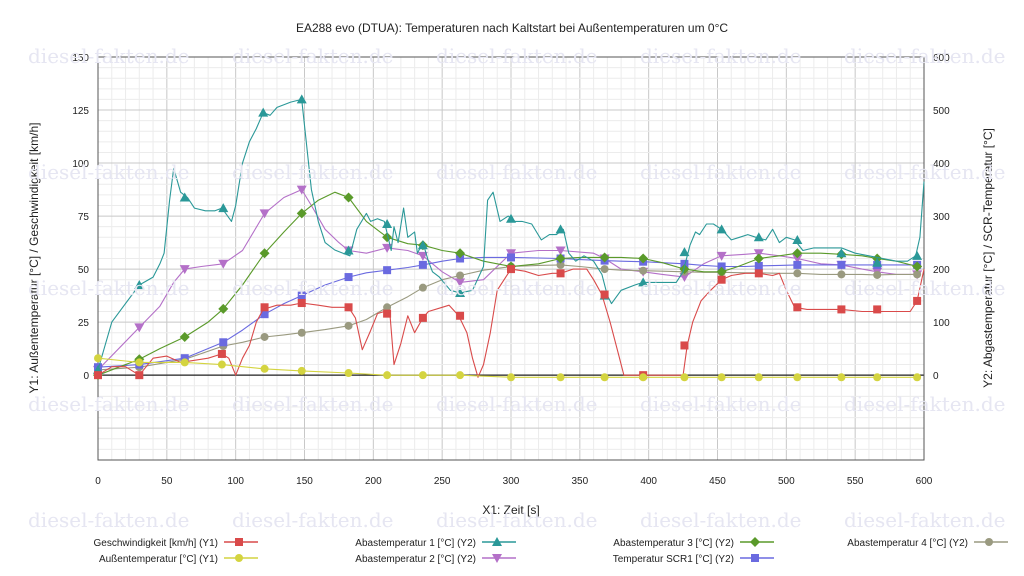  Describe the element at coordinates (941, 164) in the screenshot. I see `y-right-tick-label: 400` at that location.